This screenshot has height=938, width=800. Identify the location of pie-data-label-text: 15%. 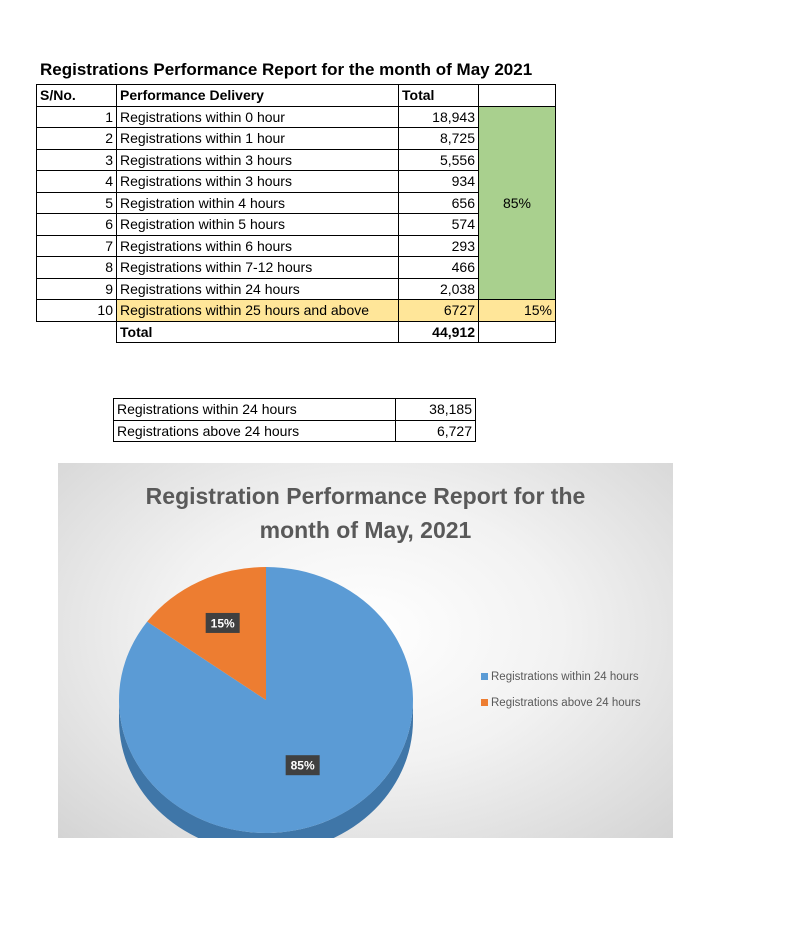
(223, 623).